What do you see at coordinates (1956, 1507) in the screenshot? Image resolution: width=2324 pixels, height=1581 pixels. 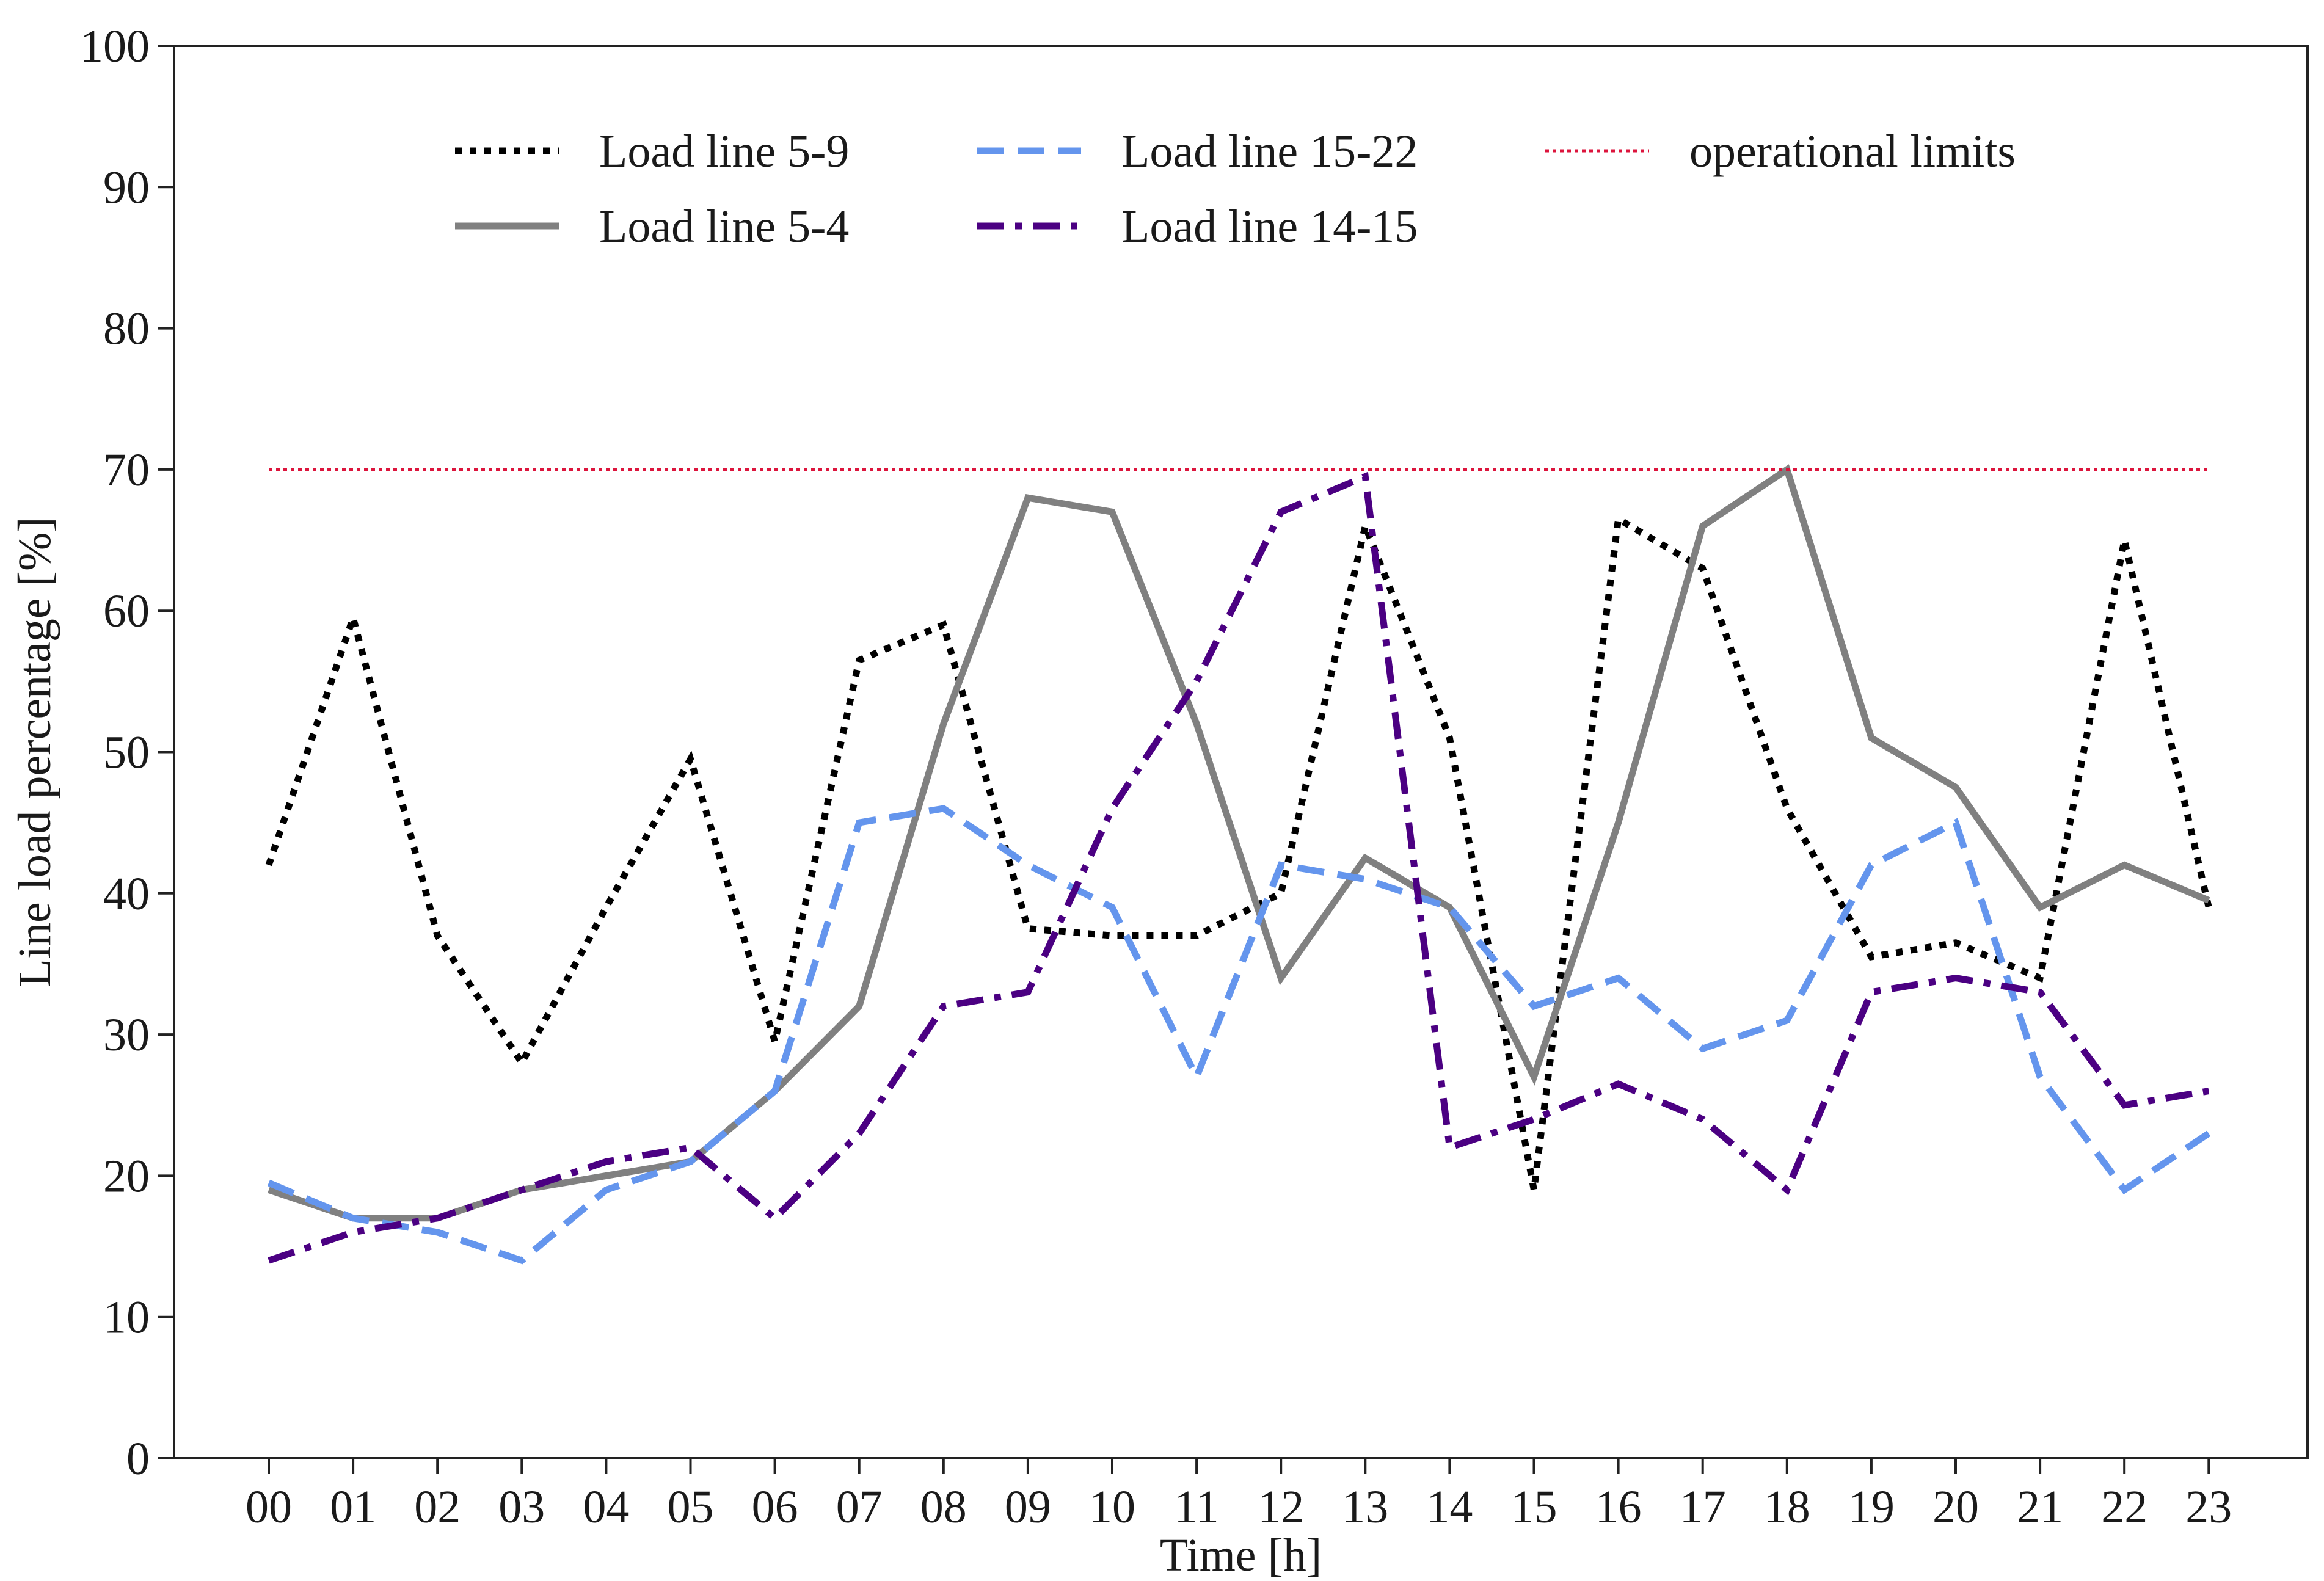 I see `x-tick-label: 20` at bounding box center [1956, 1507].